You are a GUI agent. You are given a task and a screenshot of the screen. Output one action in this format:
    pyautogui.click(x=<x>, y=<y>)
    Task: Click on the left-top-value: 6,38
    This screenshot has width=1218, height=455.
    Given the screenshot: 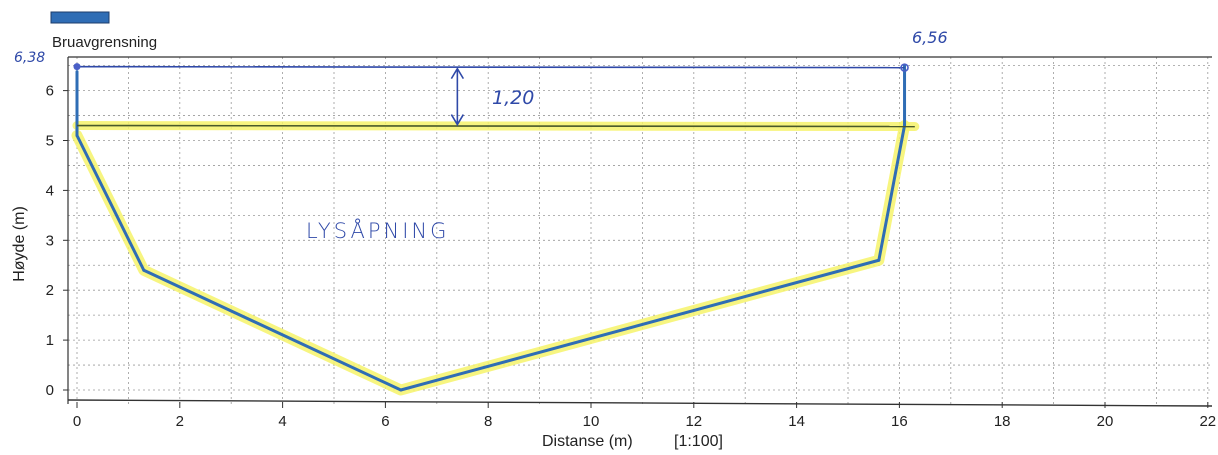 What is the action you would take?
    pyautogui.click(x=29, y=58)
    